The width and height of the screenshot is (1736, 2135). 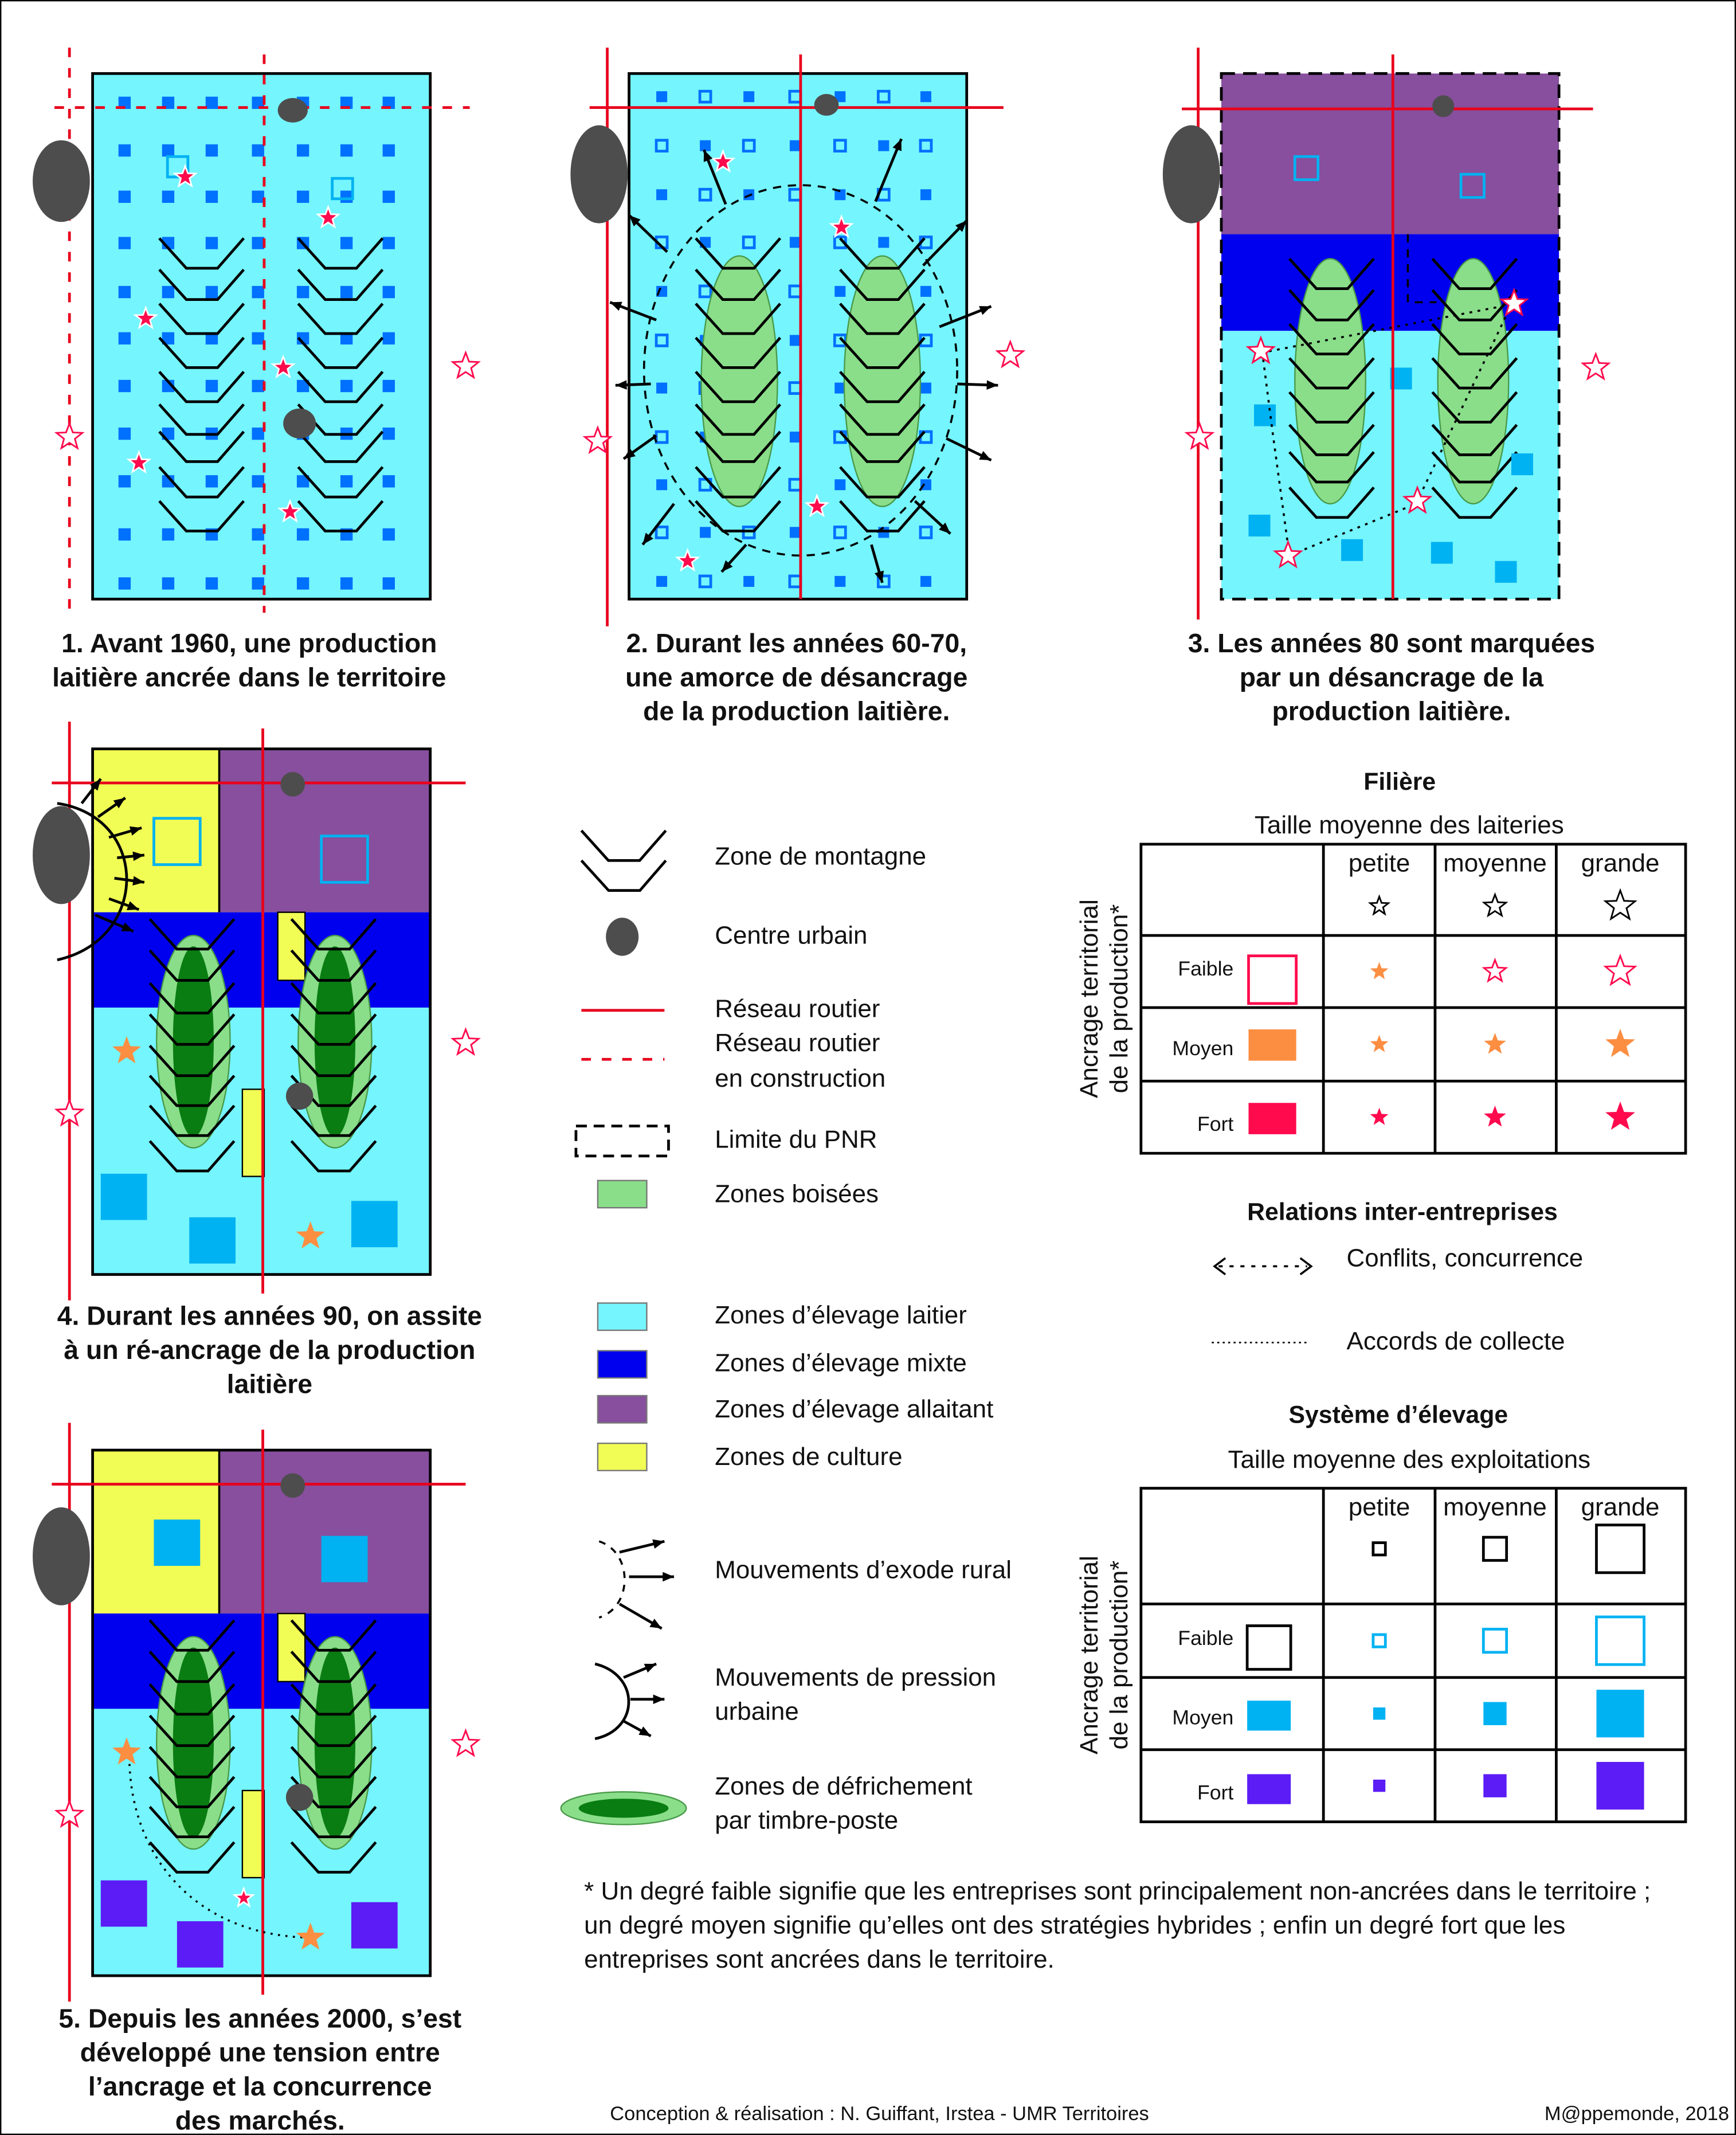 I want to click on conflicts-label: Conflits, concurrence, so click(x=1465, y=1258).